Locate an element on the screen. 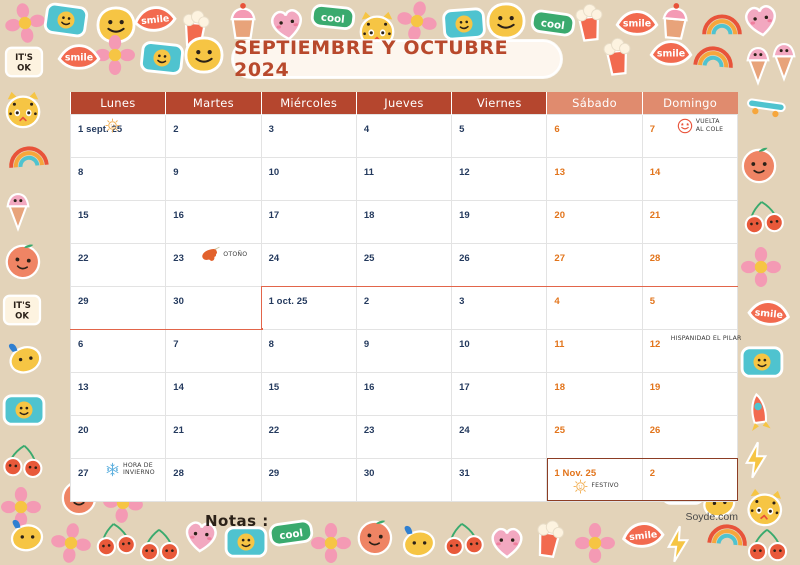 This screenshot has width=800, height=565. weekday-header-sbado: Sábado is located at coordinates (594, 103).